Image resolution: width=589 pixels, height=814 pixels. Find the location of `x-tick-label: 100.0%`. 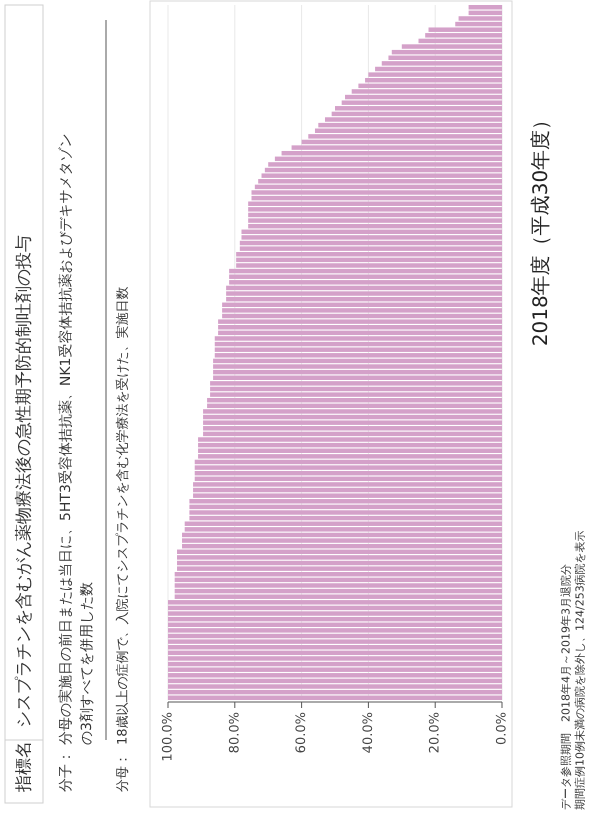

x-tick-label: 100.0% is located at coordinates (168, 737).